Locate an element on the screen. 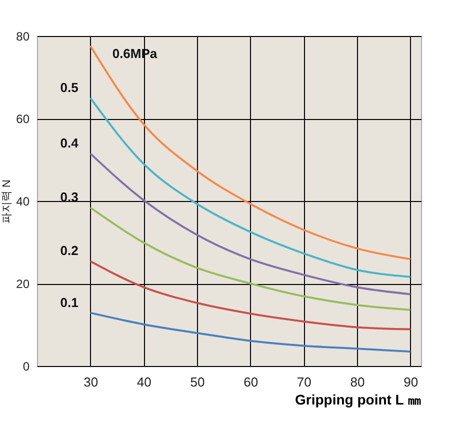  x-tick-label: 30 is located at coordinates (91, 382).